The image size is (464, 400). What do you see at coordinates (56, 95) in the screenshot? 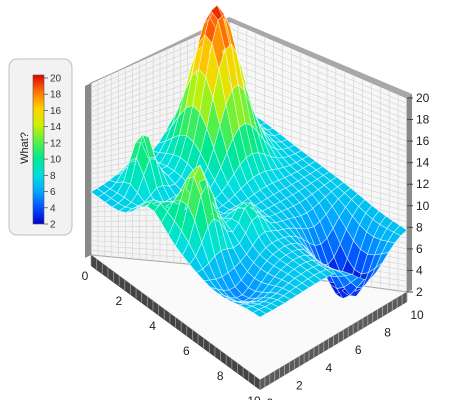
I see `legend-label: 18` at bounding box center [56, 95].